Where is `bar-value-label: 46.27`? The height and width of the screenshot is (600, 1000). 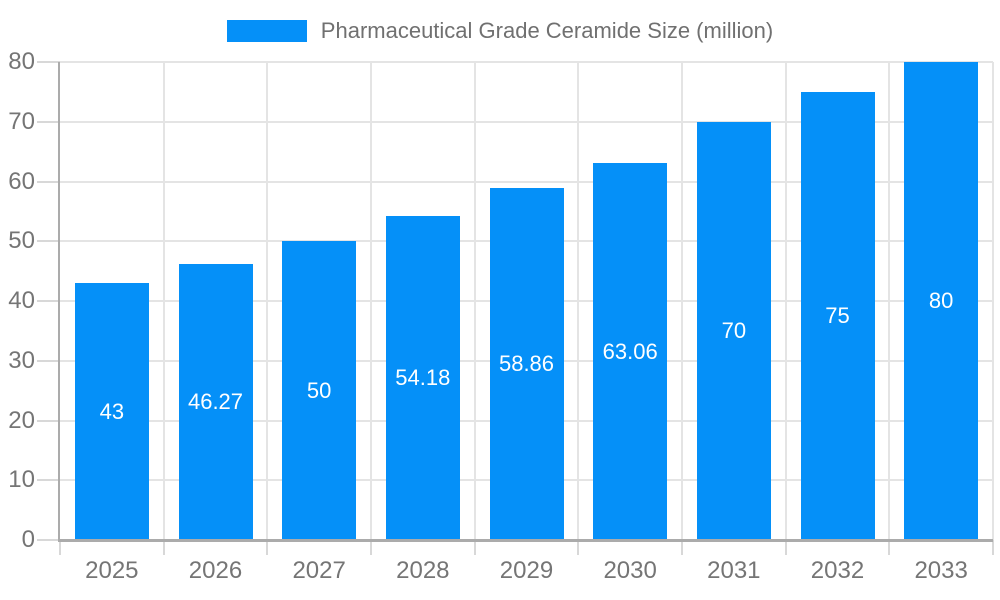
bar-value-label: 46.27 is located at coordinates (215, 401).